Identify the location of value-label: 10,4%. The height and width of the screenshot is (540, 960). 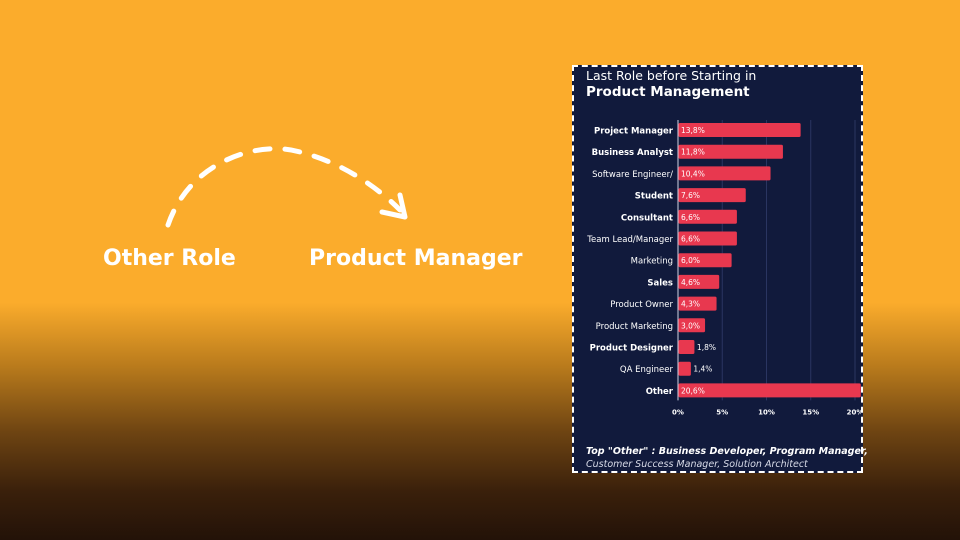
(693, 173).